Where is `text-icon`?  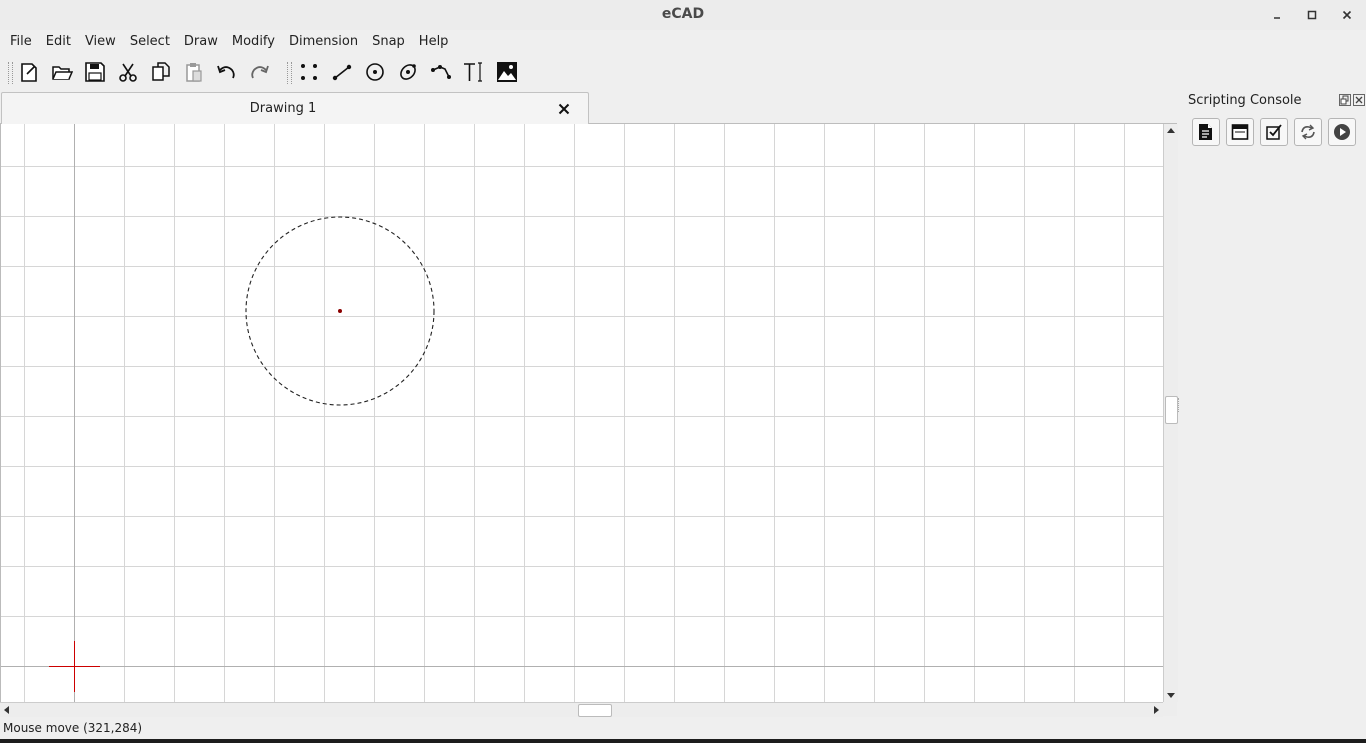
text-icon is located at coordinates (473, 72).